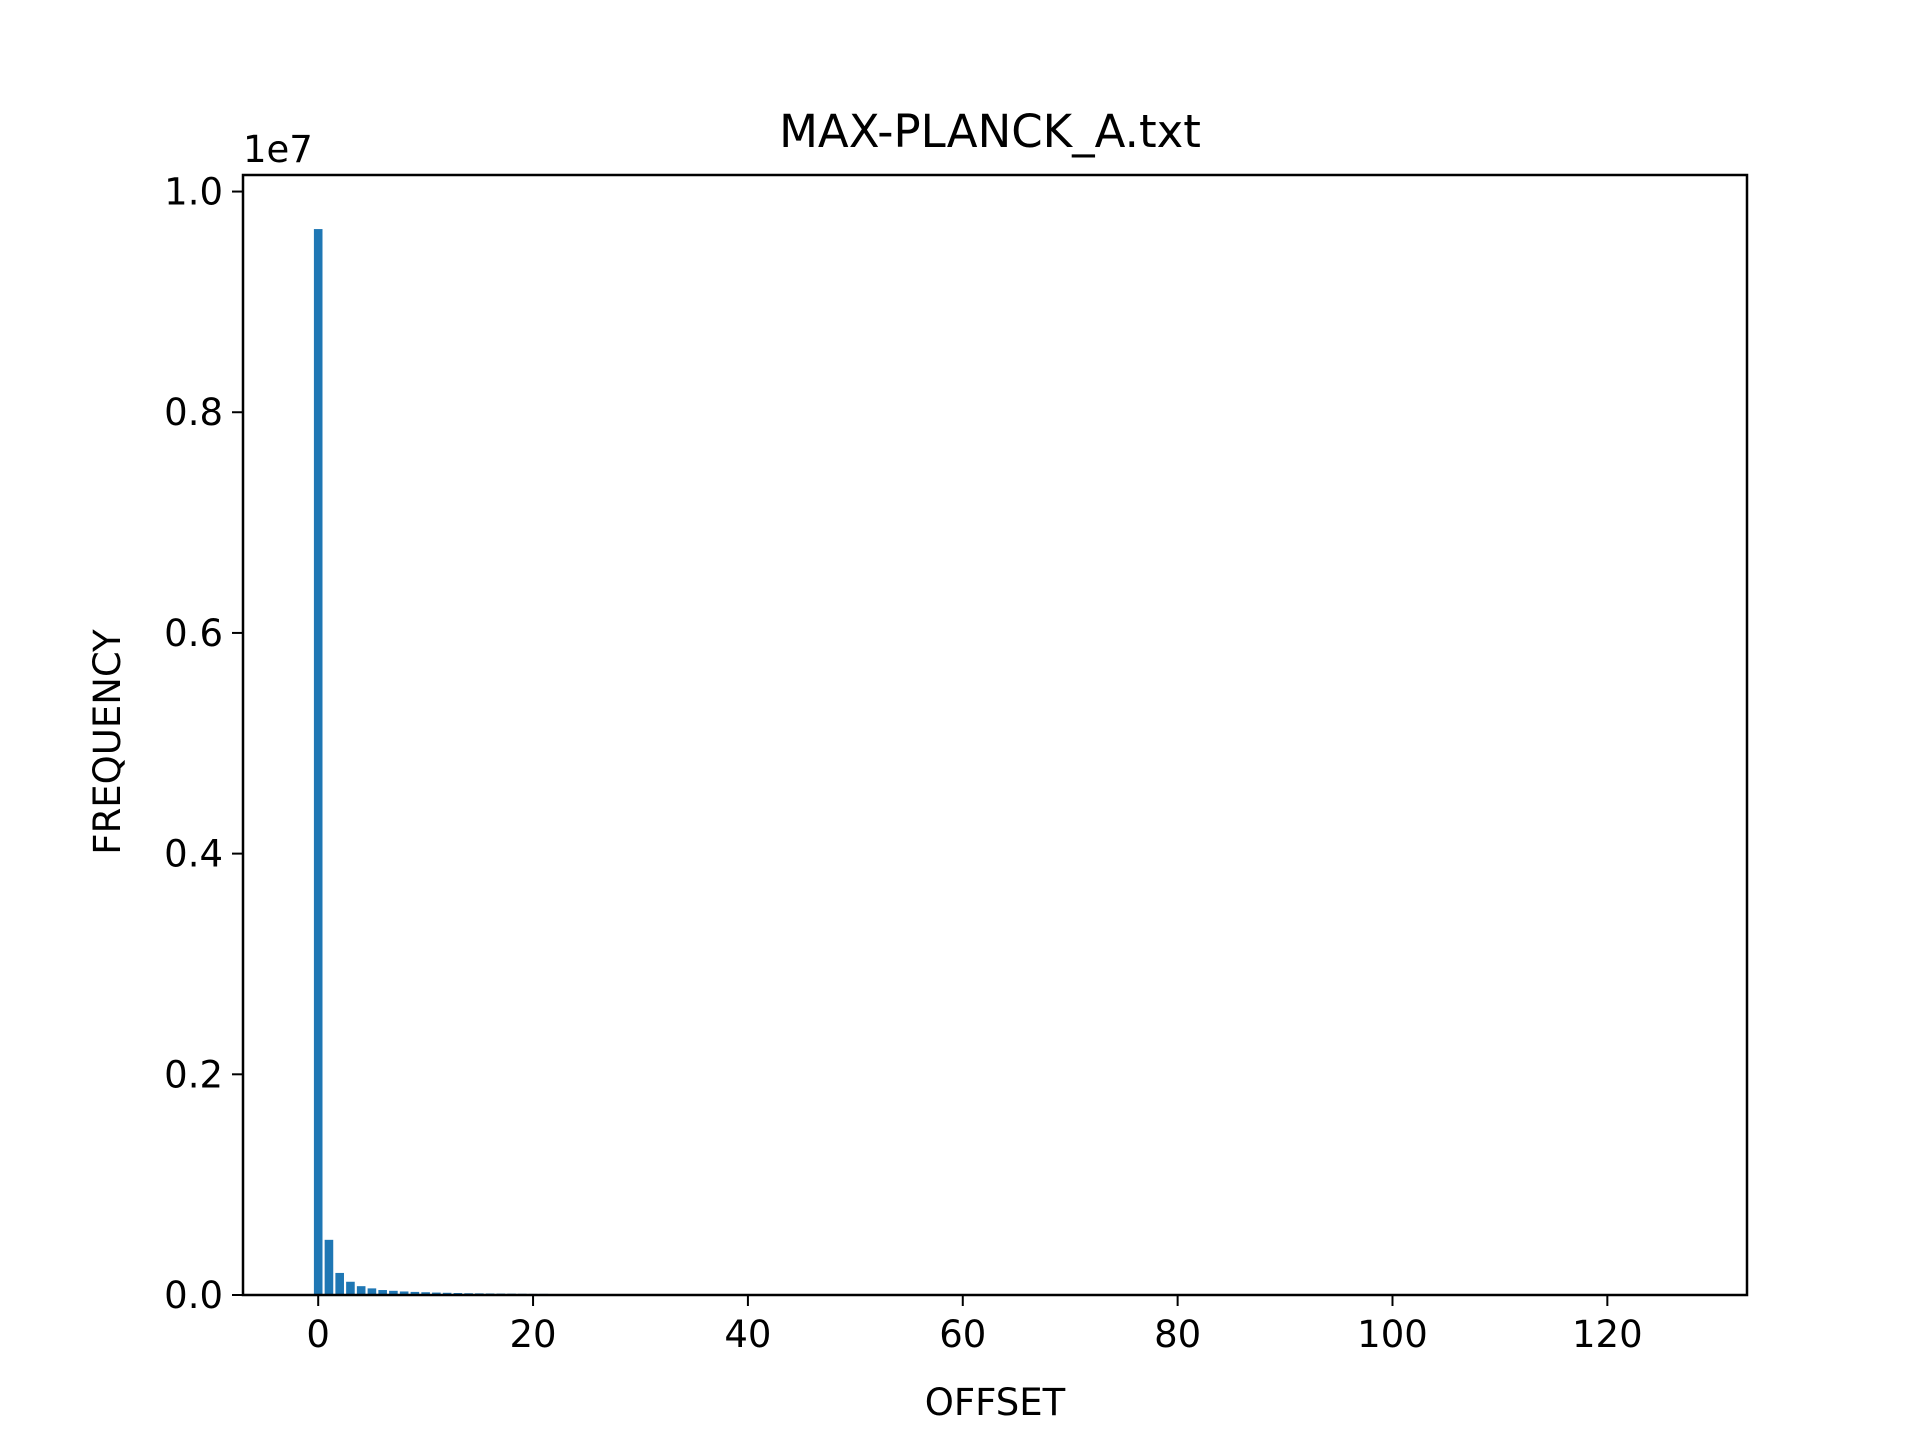 Image resolution: width=1920 pixels, height=1440 pixels. I want to click on y-tick-label: 0.2, so click(193, 1074).